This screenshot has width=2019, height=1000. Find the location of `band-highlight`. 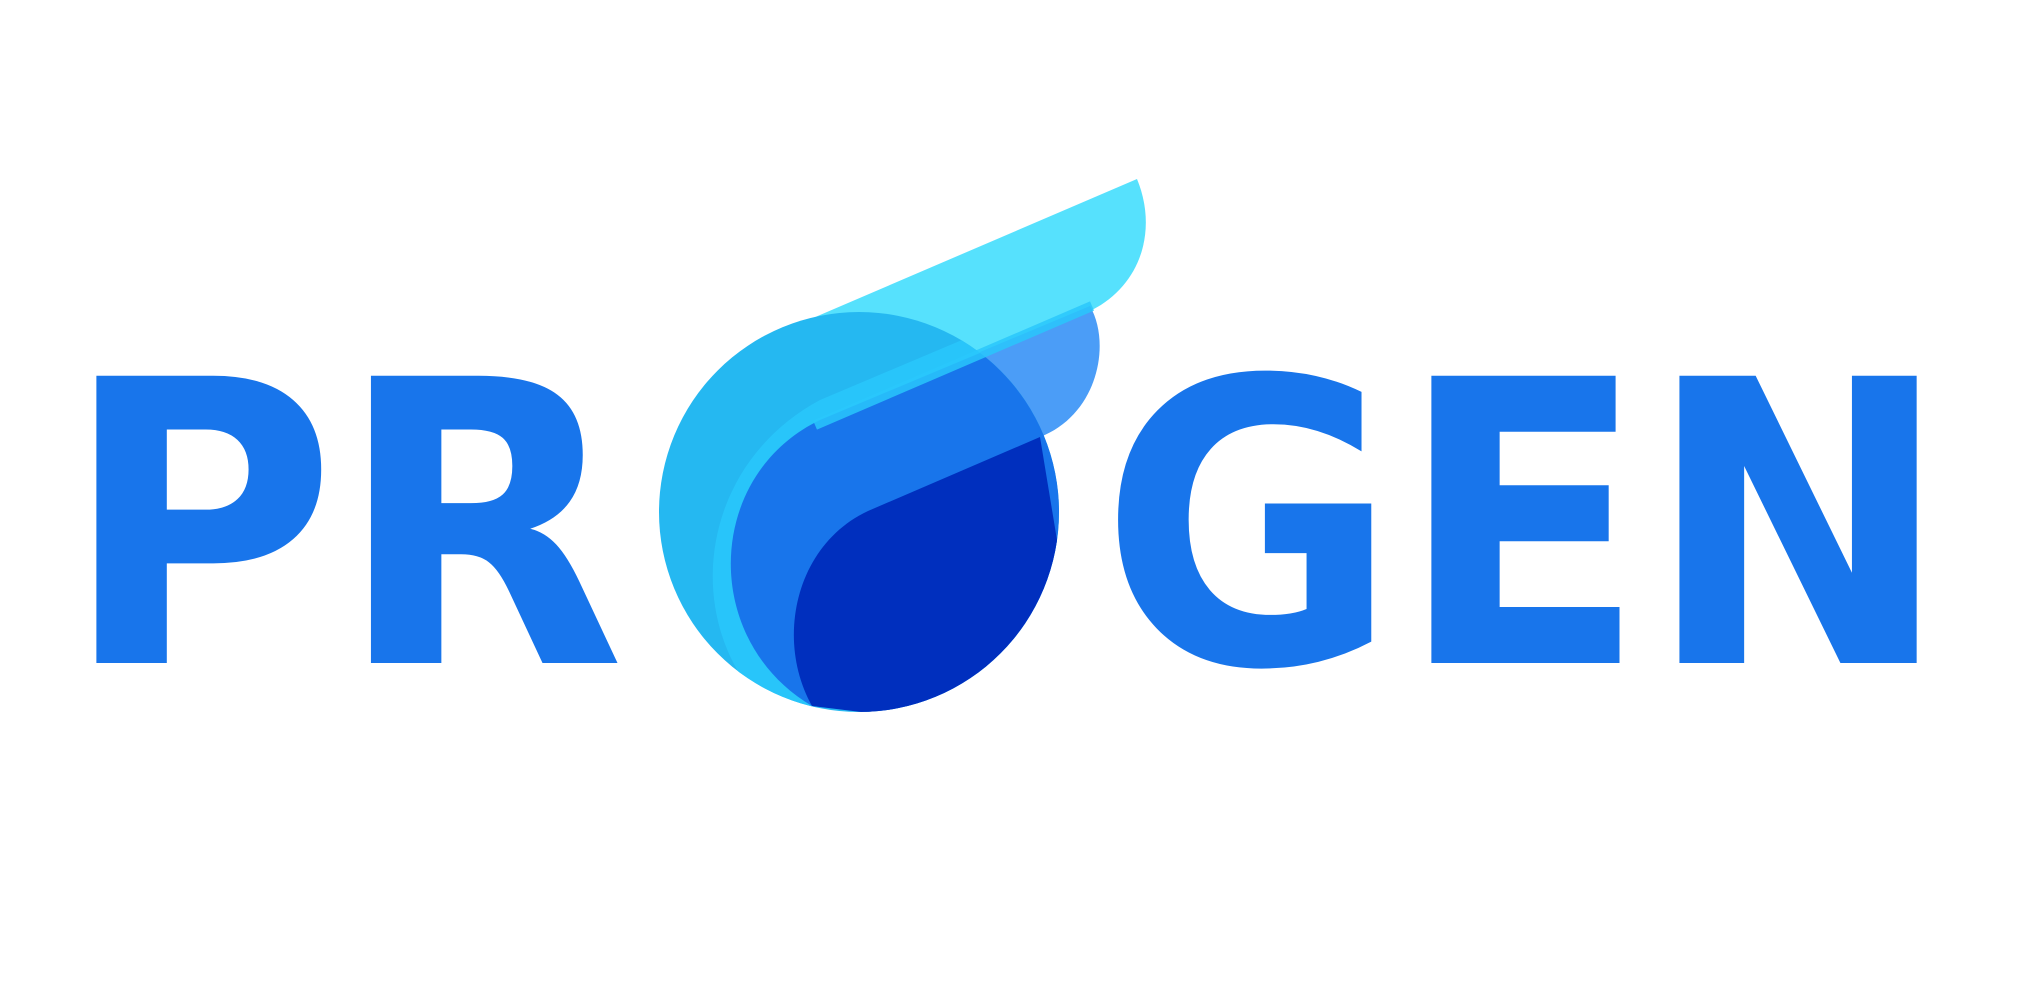

band-highlight is located at coordinates (953, 365).